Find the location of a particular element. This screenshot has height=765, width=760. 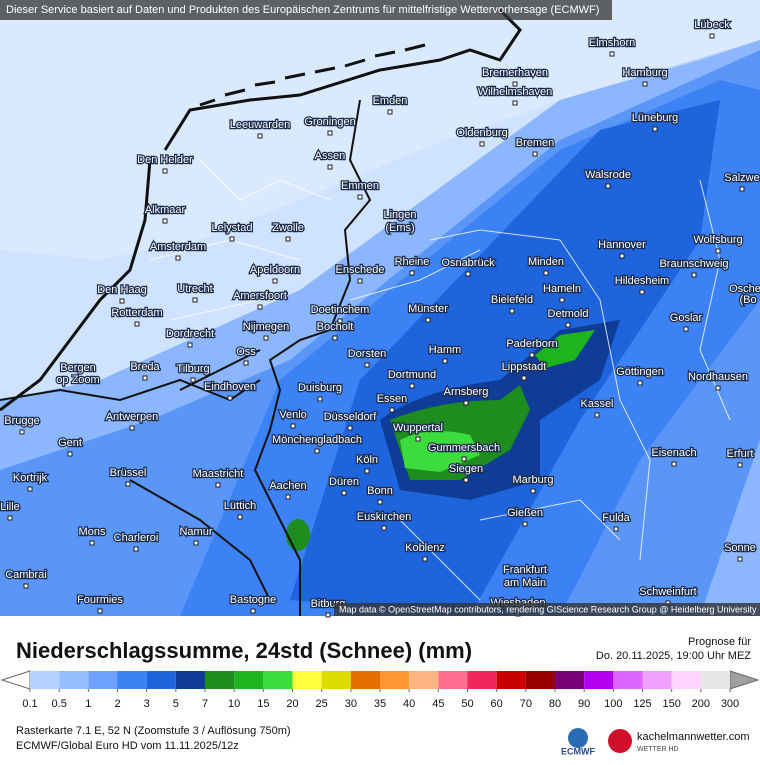

city-label: Apeldoorn is located at coordinates (275, 270).